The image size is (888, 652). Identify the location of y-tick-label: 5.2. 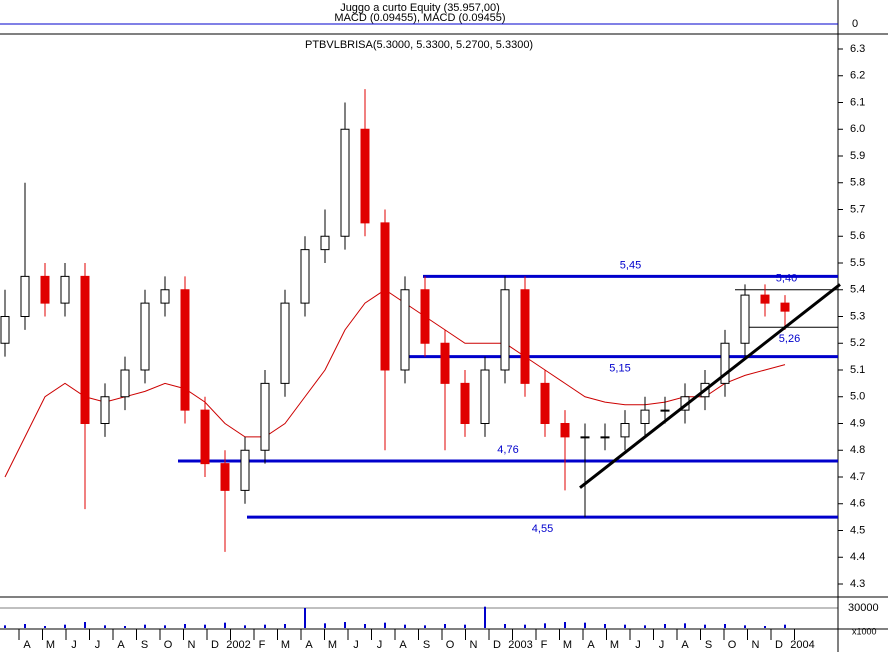
(857, 343).